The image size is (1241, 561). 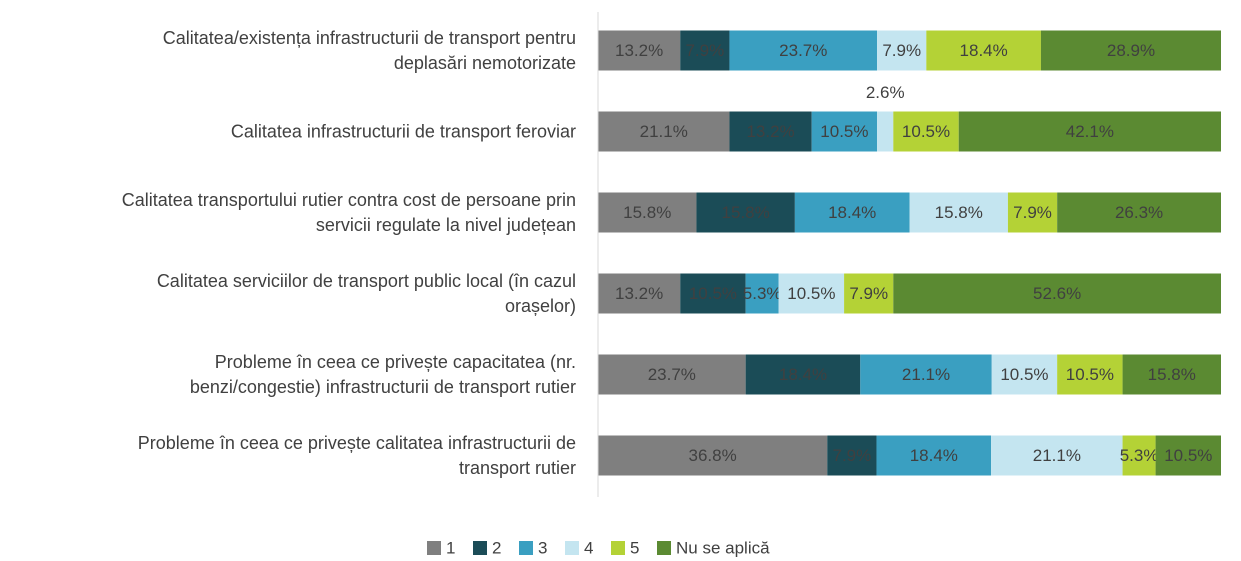 What do you see at coordinates (723, 547) in the screenshot?
I see `legend-label: Nu se aplică` at bounding box center [723, 547].